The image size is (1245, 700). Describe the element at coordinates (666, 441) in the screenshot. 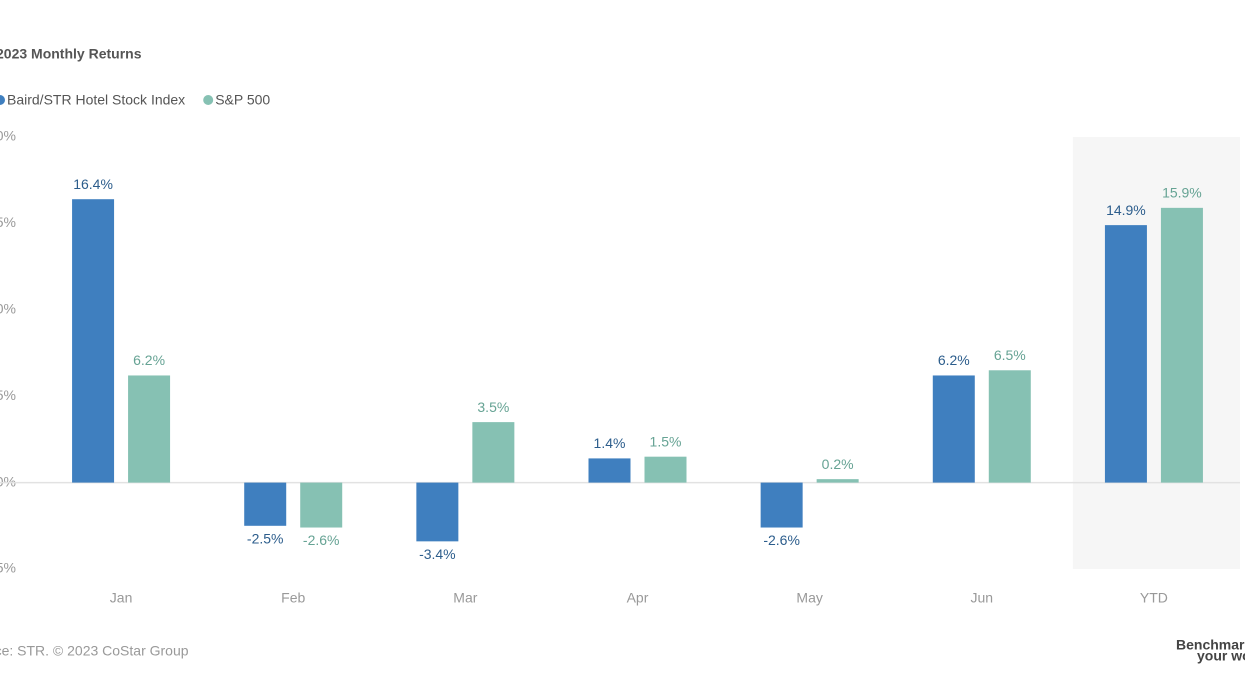

I see `data-label: 1.5%` at that location.